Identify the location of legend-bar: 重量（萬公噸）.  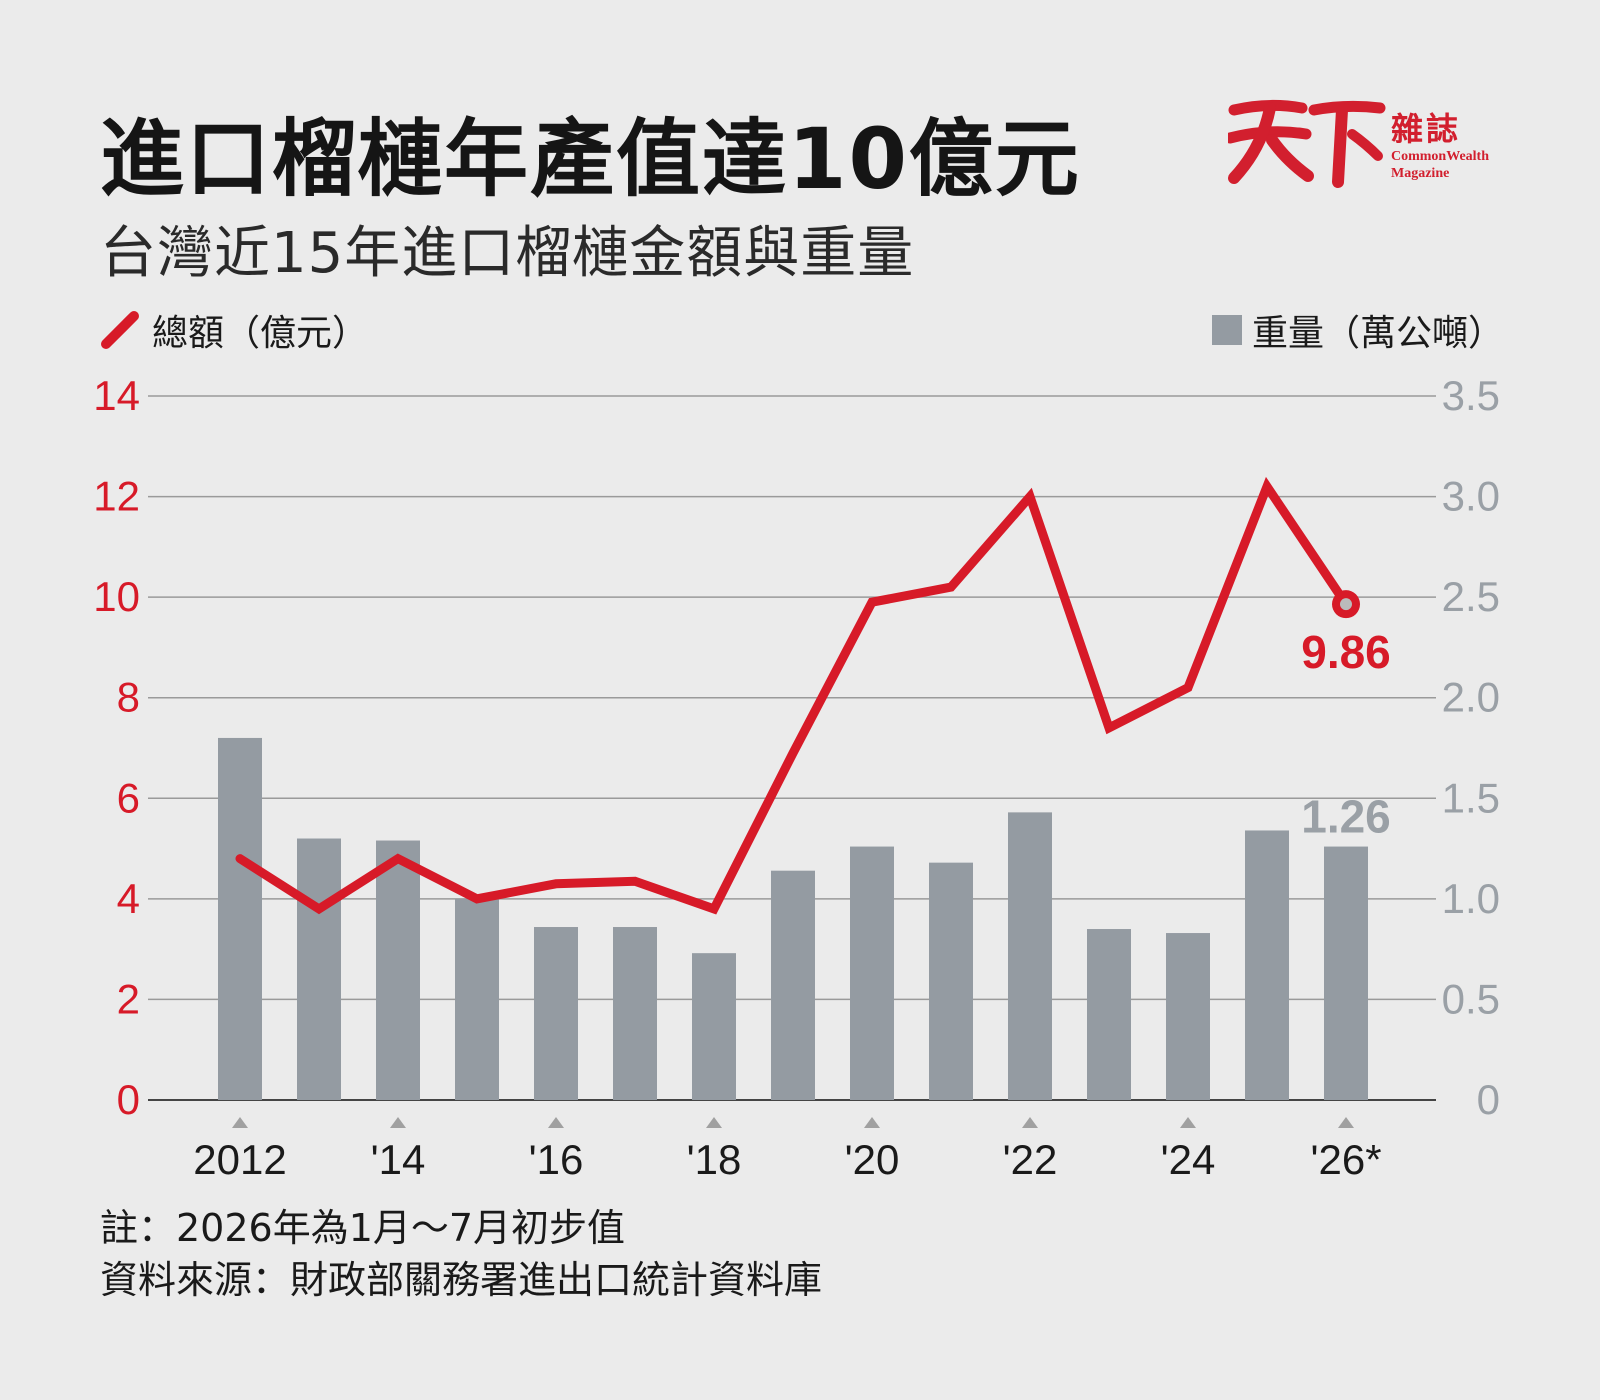
(1357, 330).